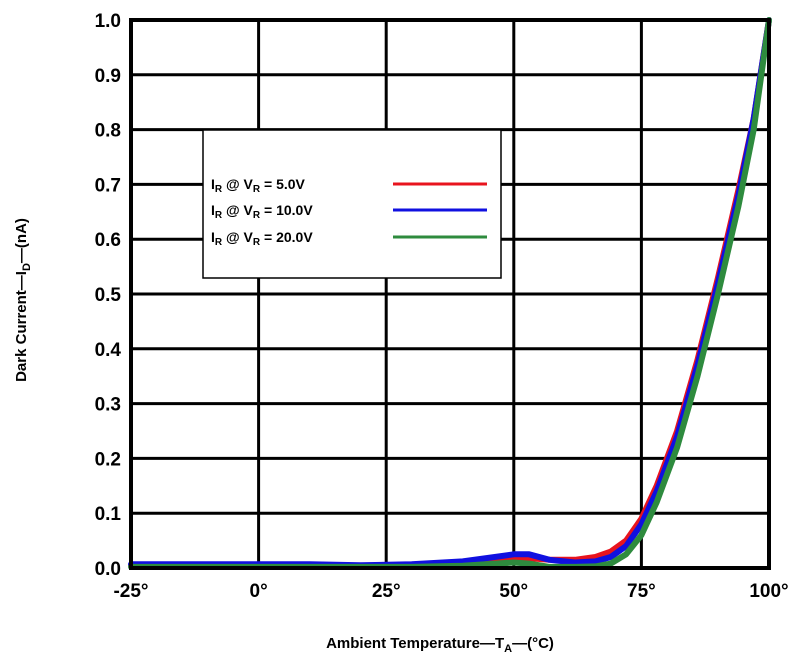 The width and height of the screenshot is (794, 658). What do you see at coordinates (262, 238) in the screenshot?
I see `legend-label-3: IR @ VR = 20.0V` at bounding box center [262, 238].